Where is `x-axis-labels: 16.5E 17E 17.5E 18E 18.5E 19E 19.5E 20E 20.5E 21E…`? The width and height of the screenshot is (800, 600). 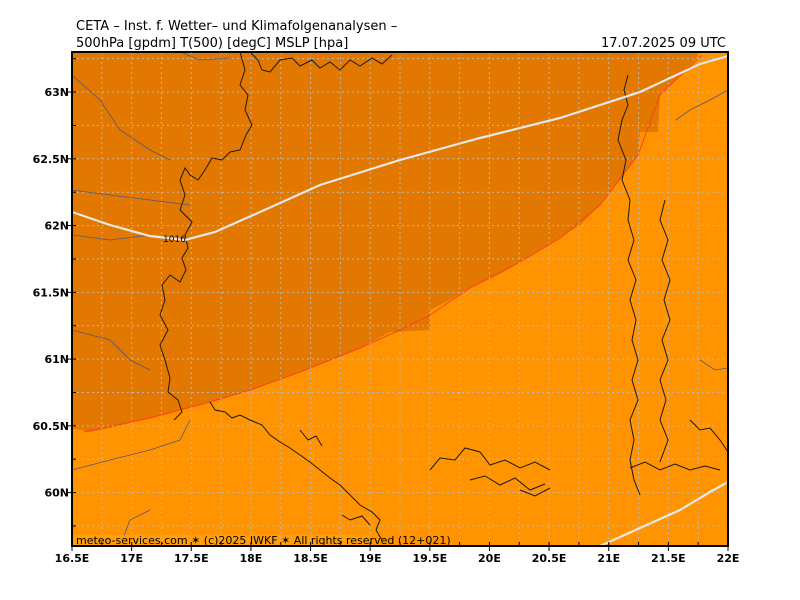
x-axis-labels: 16.5E 17E 17.5E 18E 18.5E 19E 19.5E 20E 20.5E 21E… is located at coordinates (397, 558).